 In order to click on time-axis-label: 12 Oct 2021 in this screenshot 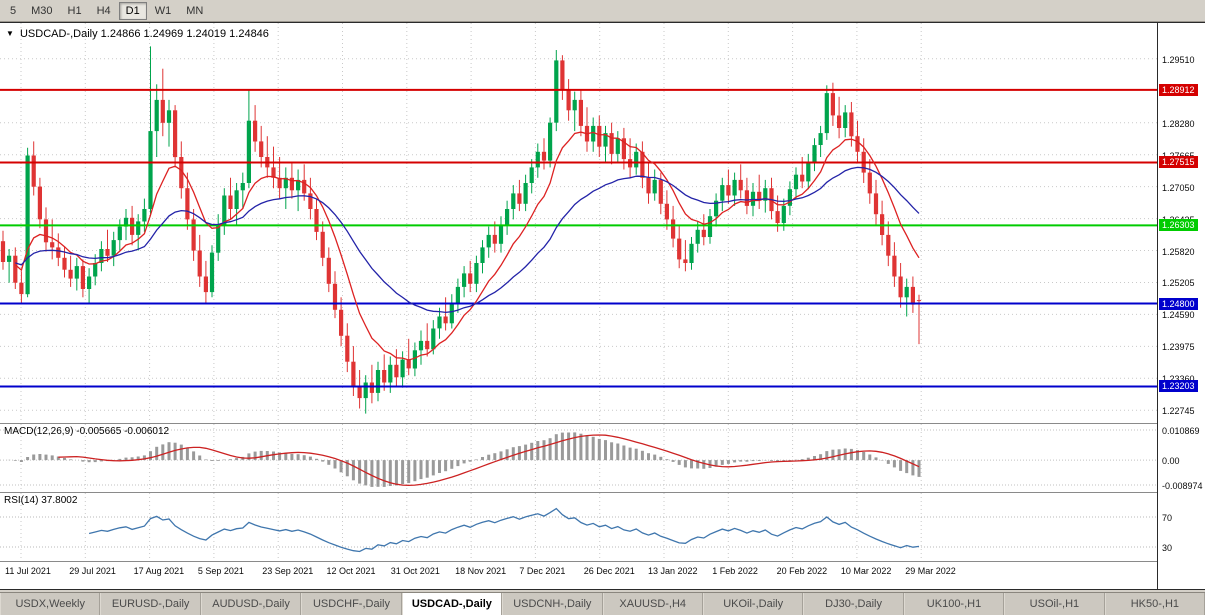, I will do `click(351, 571)`.